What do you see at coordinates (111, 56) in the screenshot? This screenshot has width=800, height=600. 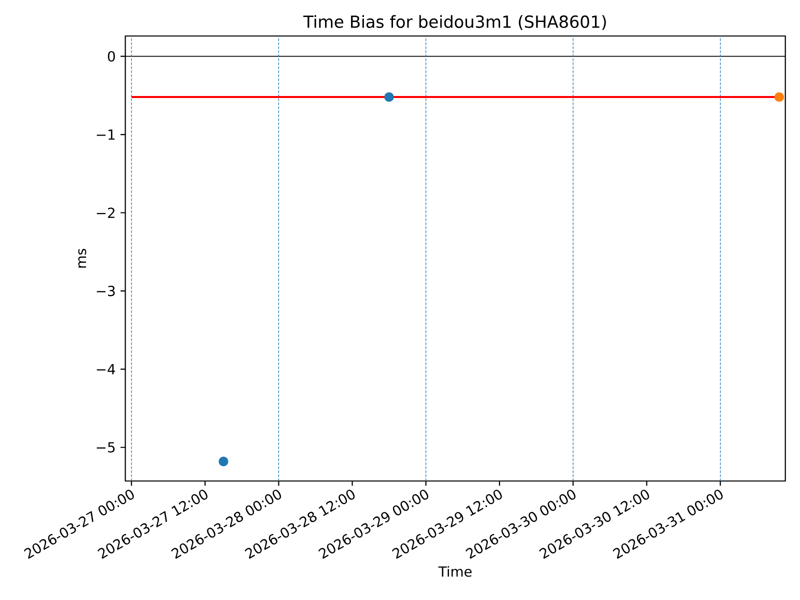 I see `y-tick-label: 0` at bounding box center [111, 56].